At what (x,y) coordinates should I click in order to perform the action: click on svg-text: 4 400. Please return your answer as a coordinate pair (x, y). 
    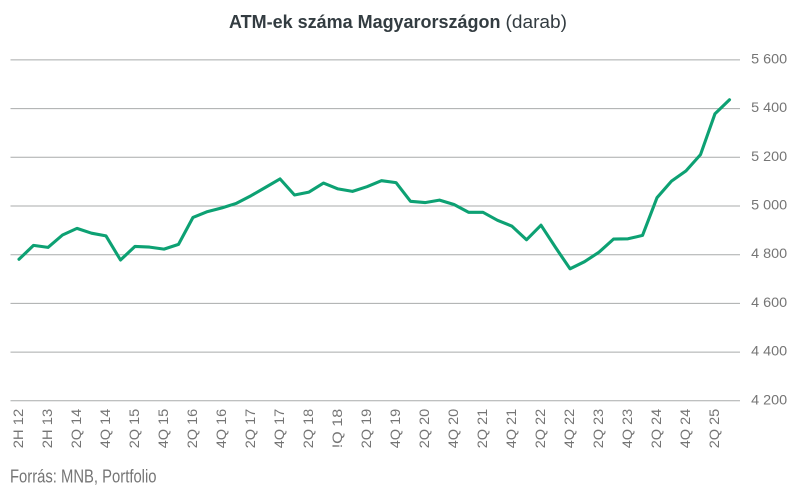
    Looking at the image, I should click on (769, 351).